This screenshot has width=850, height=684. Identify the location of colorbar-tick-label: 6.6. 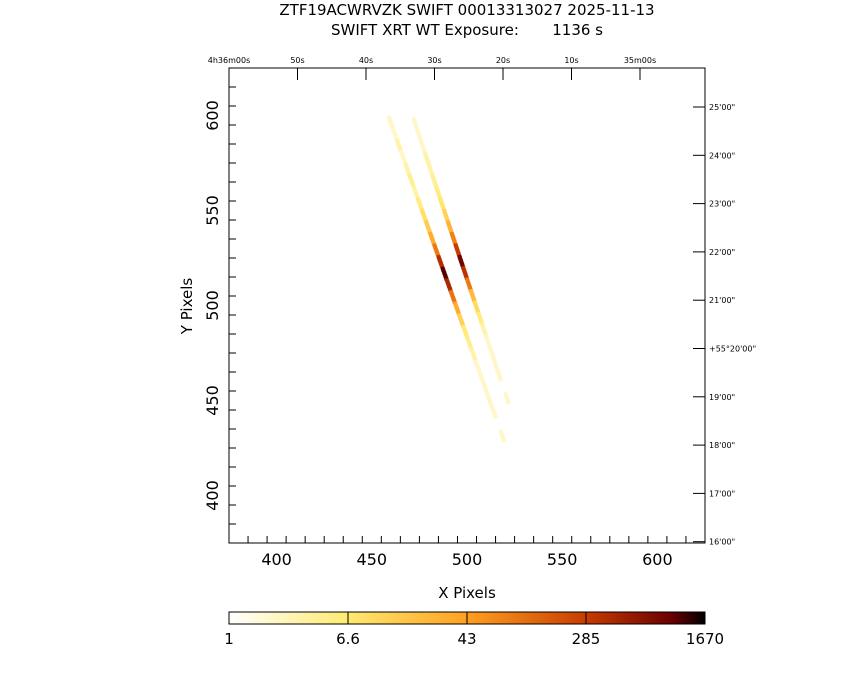
(348, 639).